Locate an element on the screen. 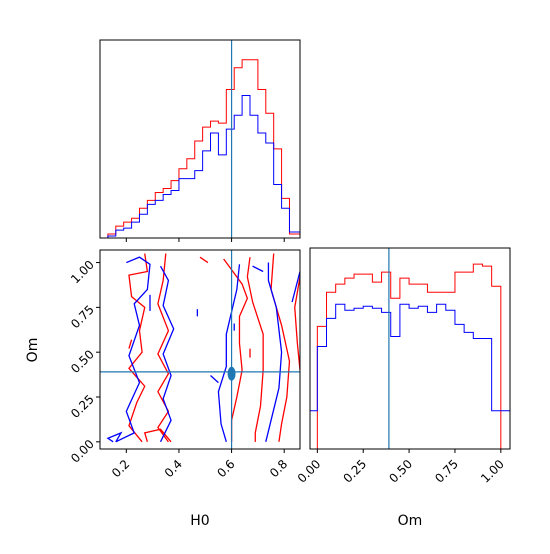 The height and width of the screenshot is (554, 550). joint-x-tick-label: 0.8 is located at coordinates (278, 468).